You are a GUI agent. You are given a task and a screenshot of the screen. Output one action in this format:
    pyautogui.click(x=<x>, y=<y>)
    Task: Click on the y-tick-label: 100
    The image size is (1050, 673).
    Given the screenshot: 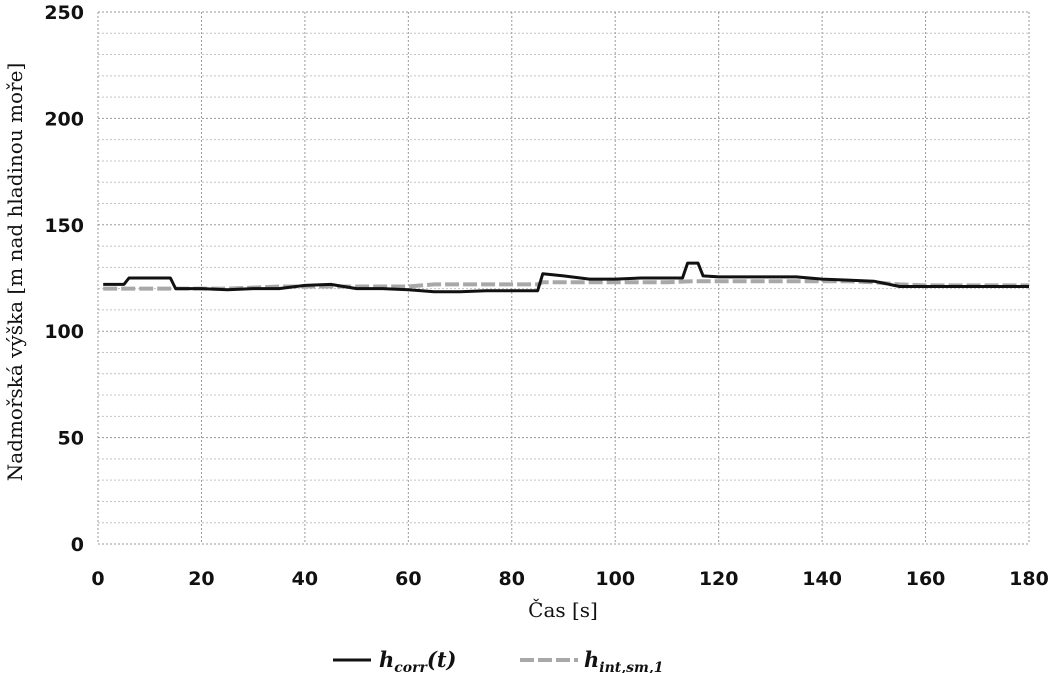 What is the action you would take?
    pyautogui.click(x=64, y=332)
    